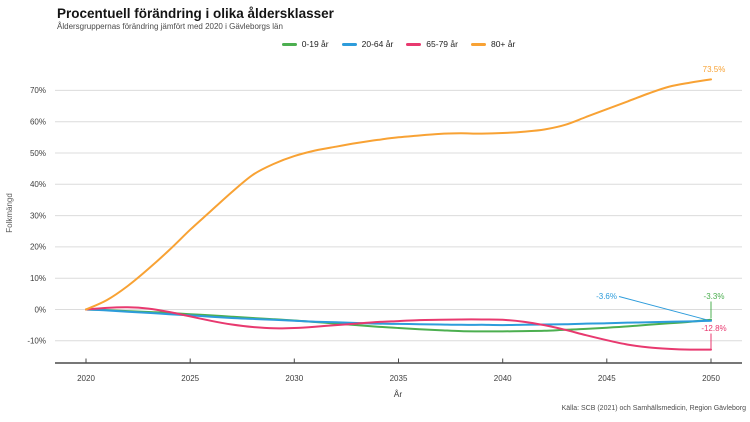 The height and width of the screenshot is (422, 750). I want to click on legend-label: 0-19 år, so click(315, 44).